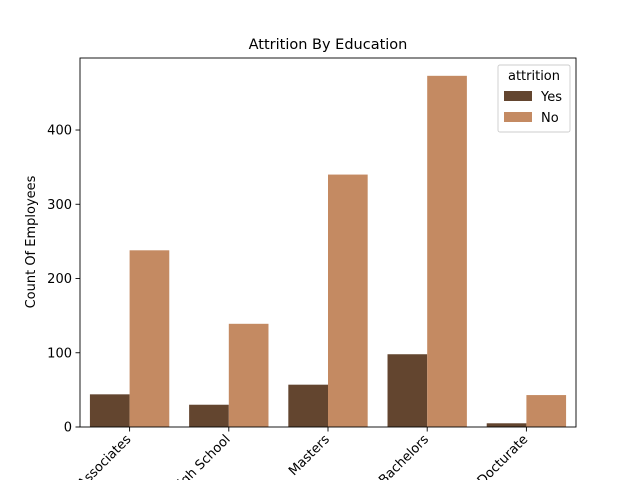  What do you see at coordinates (546, 411) in the screenshot?
I see `bar-docturate-no` at bounding box center [546, 411].